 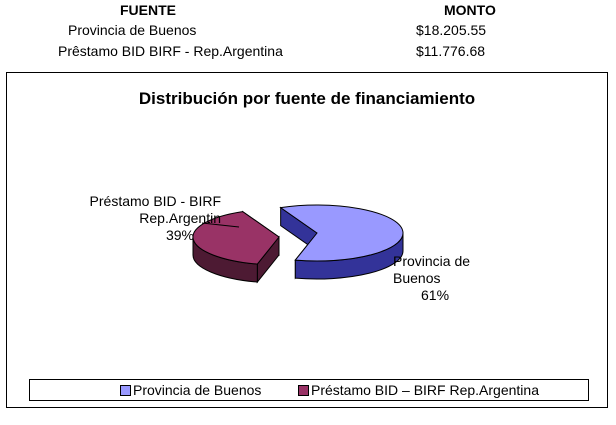 I want to click on label-prestamo-percent: 39%, so click(x=179, y=235).